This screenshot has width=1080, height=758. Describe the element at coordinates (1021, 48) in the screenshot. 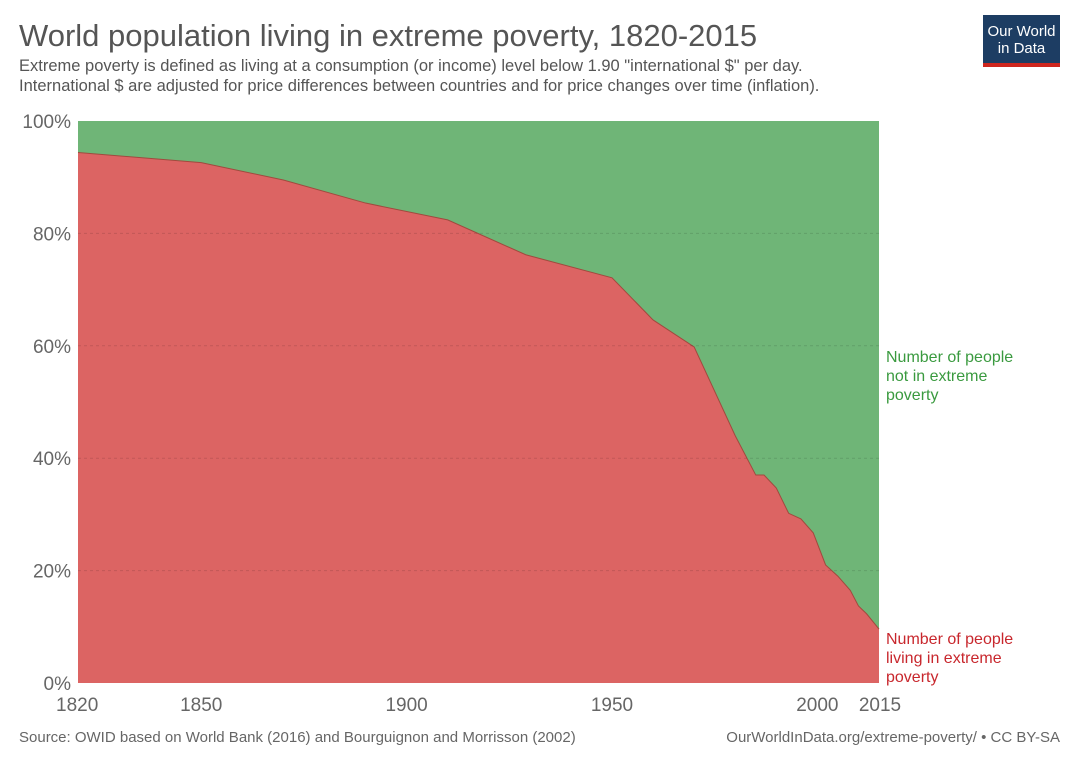

I see `logo-line-2: in Data` at that location.